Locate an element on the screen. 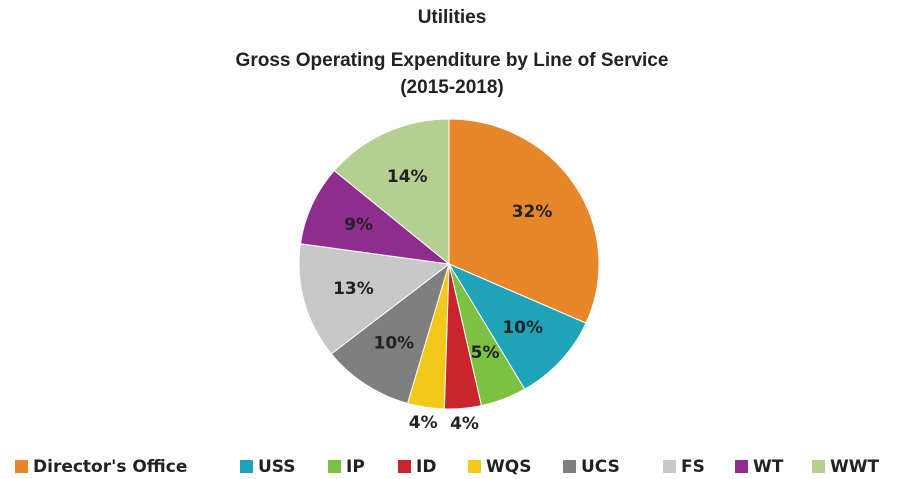  legend-label: FS is located at coordinates (693, 467).